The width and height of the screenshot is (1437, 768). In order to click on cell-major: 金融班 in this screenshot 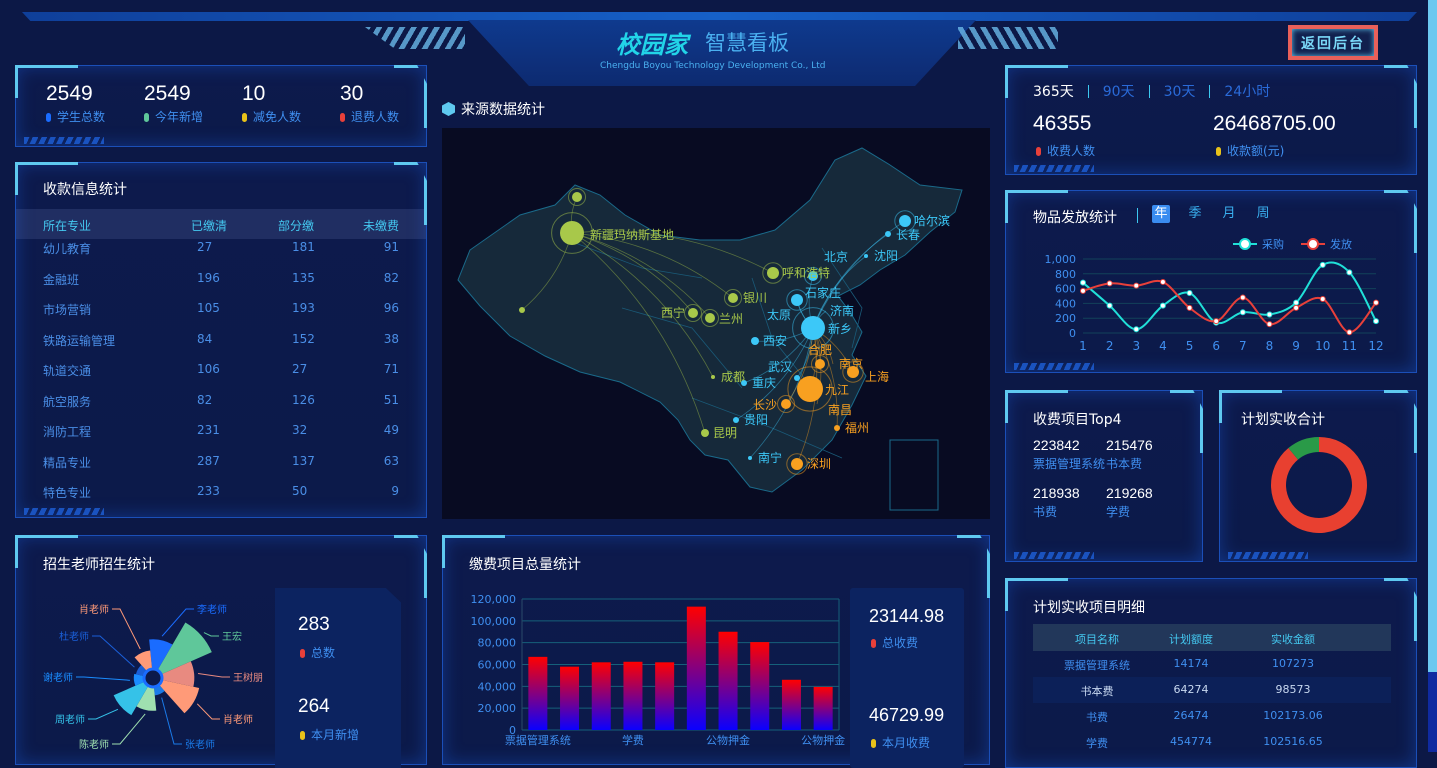, I will do `click(61, 279)`.